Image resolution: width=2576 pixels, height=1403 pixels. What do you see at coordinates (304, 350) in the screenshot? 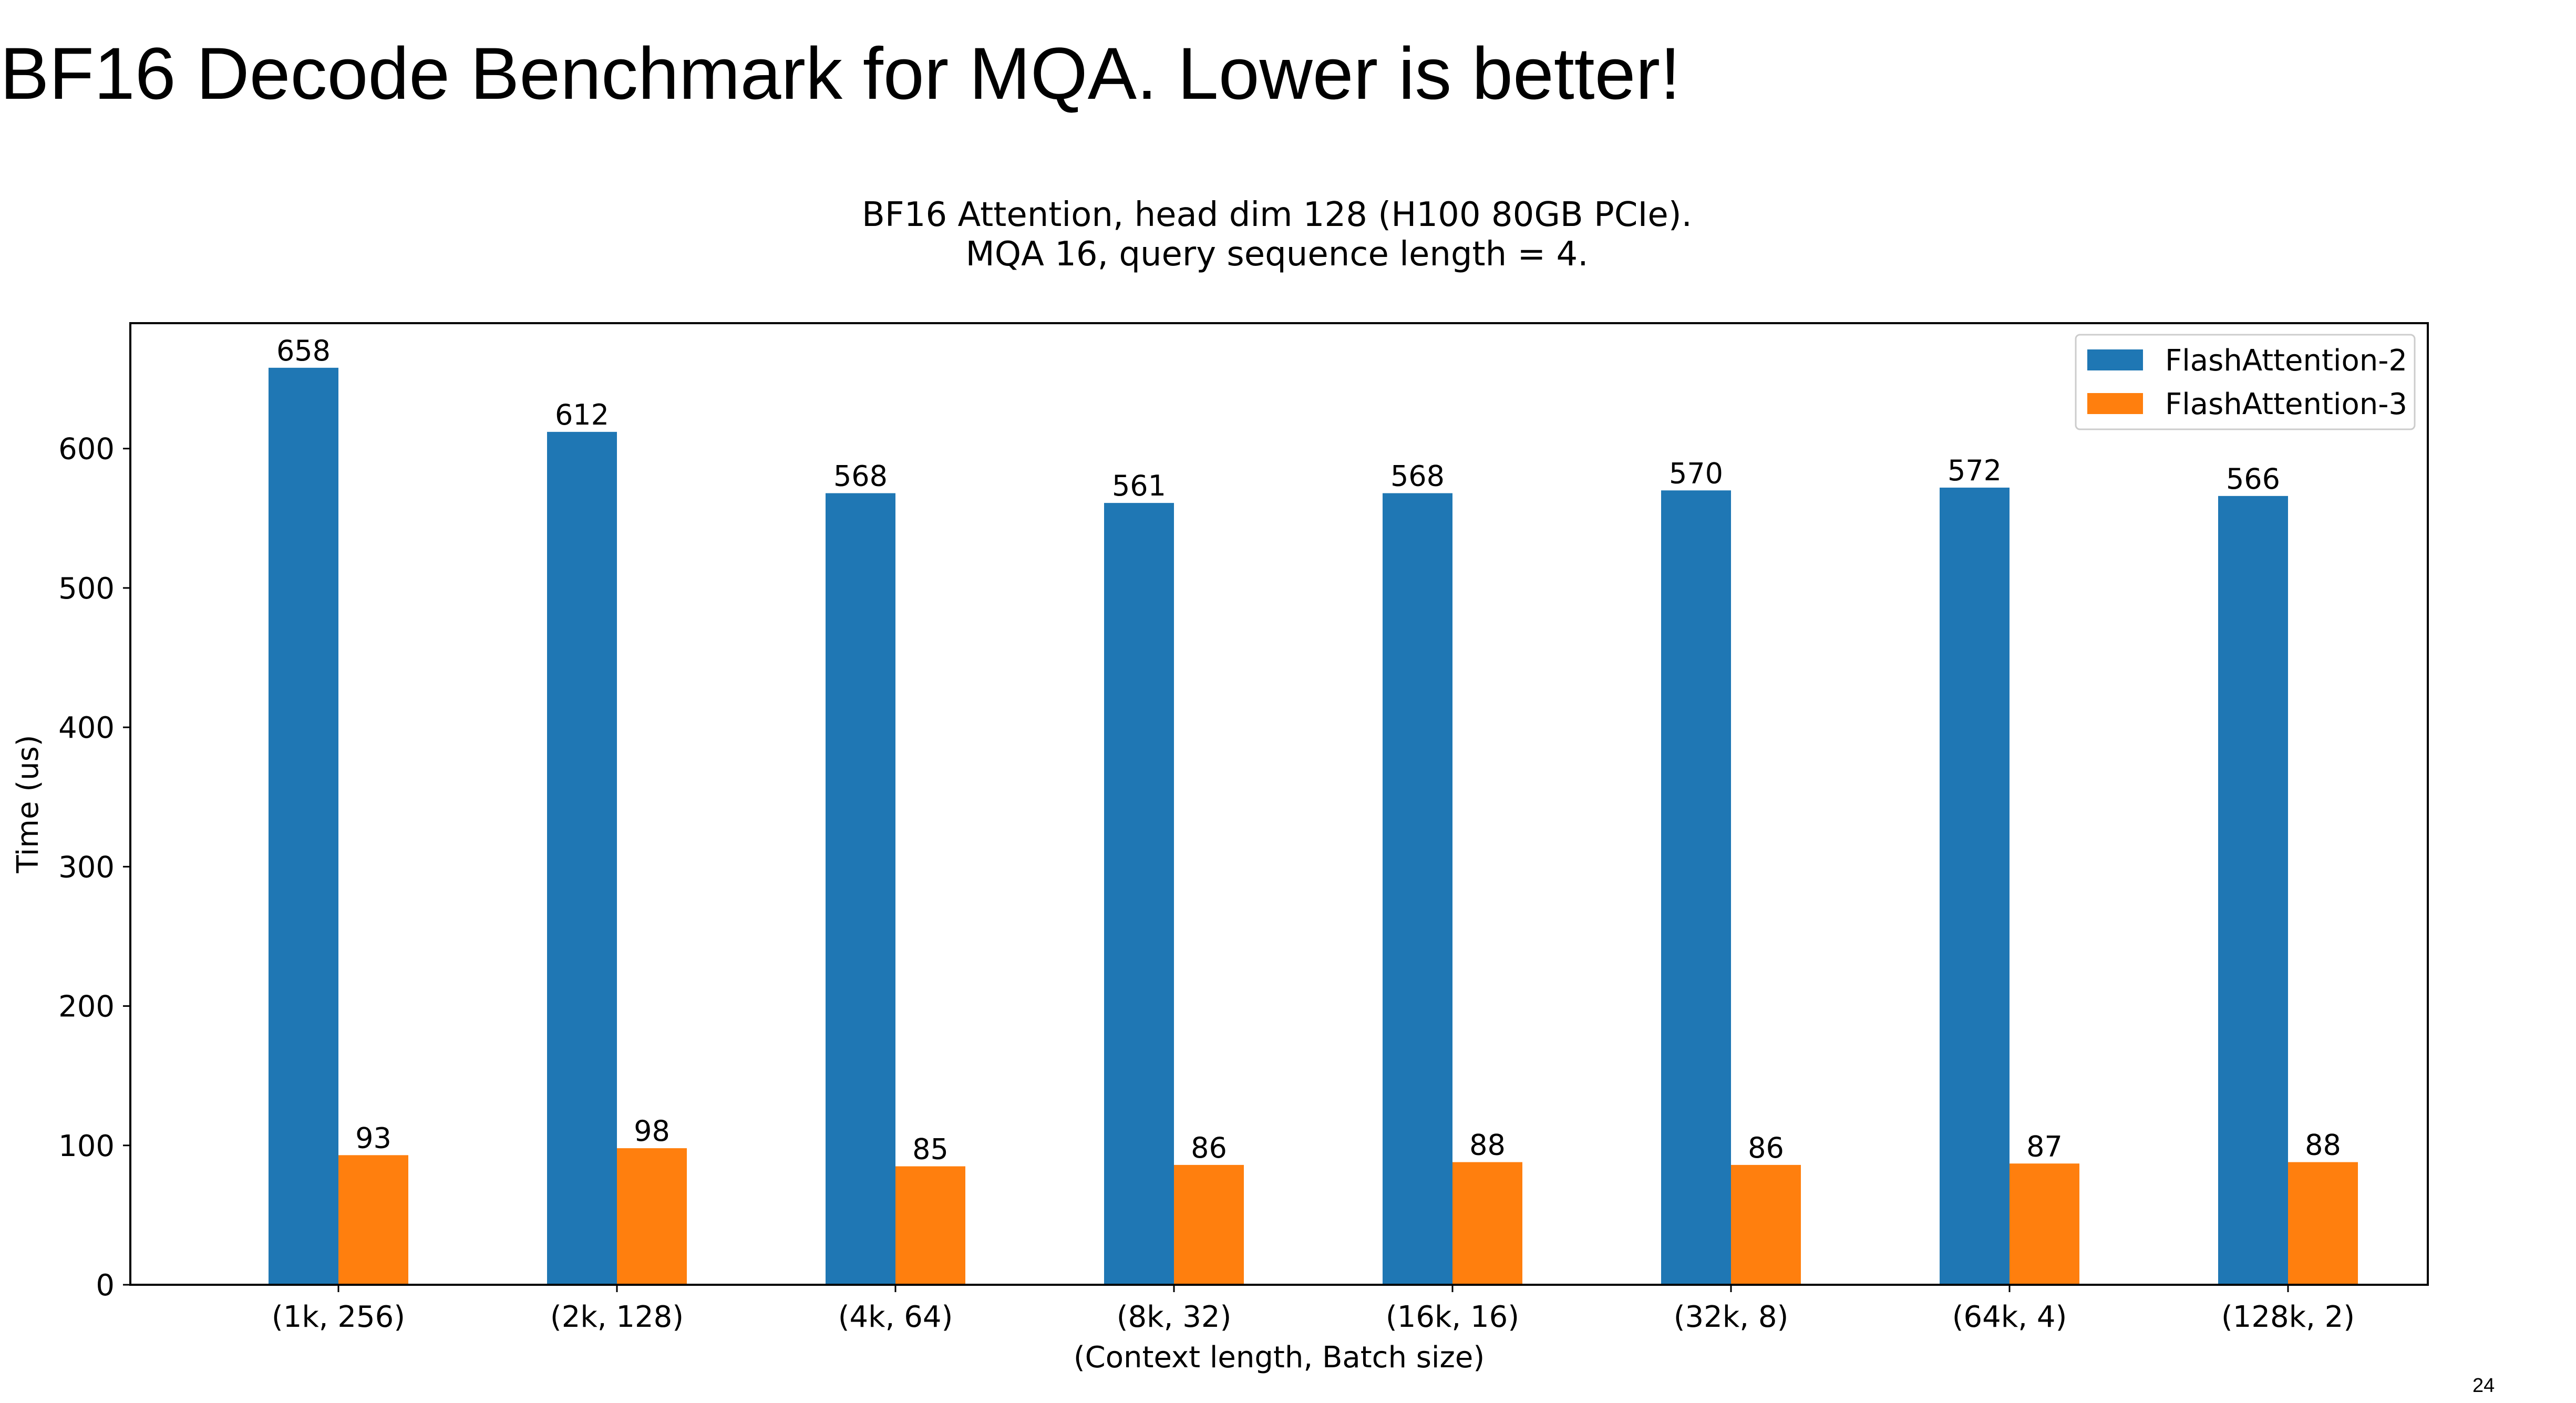
I see `data-label-flashattention-2-0: 658` at bounding box center [304, 350].